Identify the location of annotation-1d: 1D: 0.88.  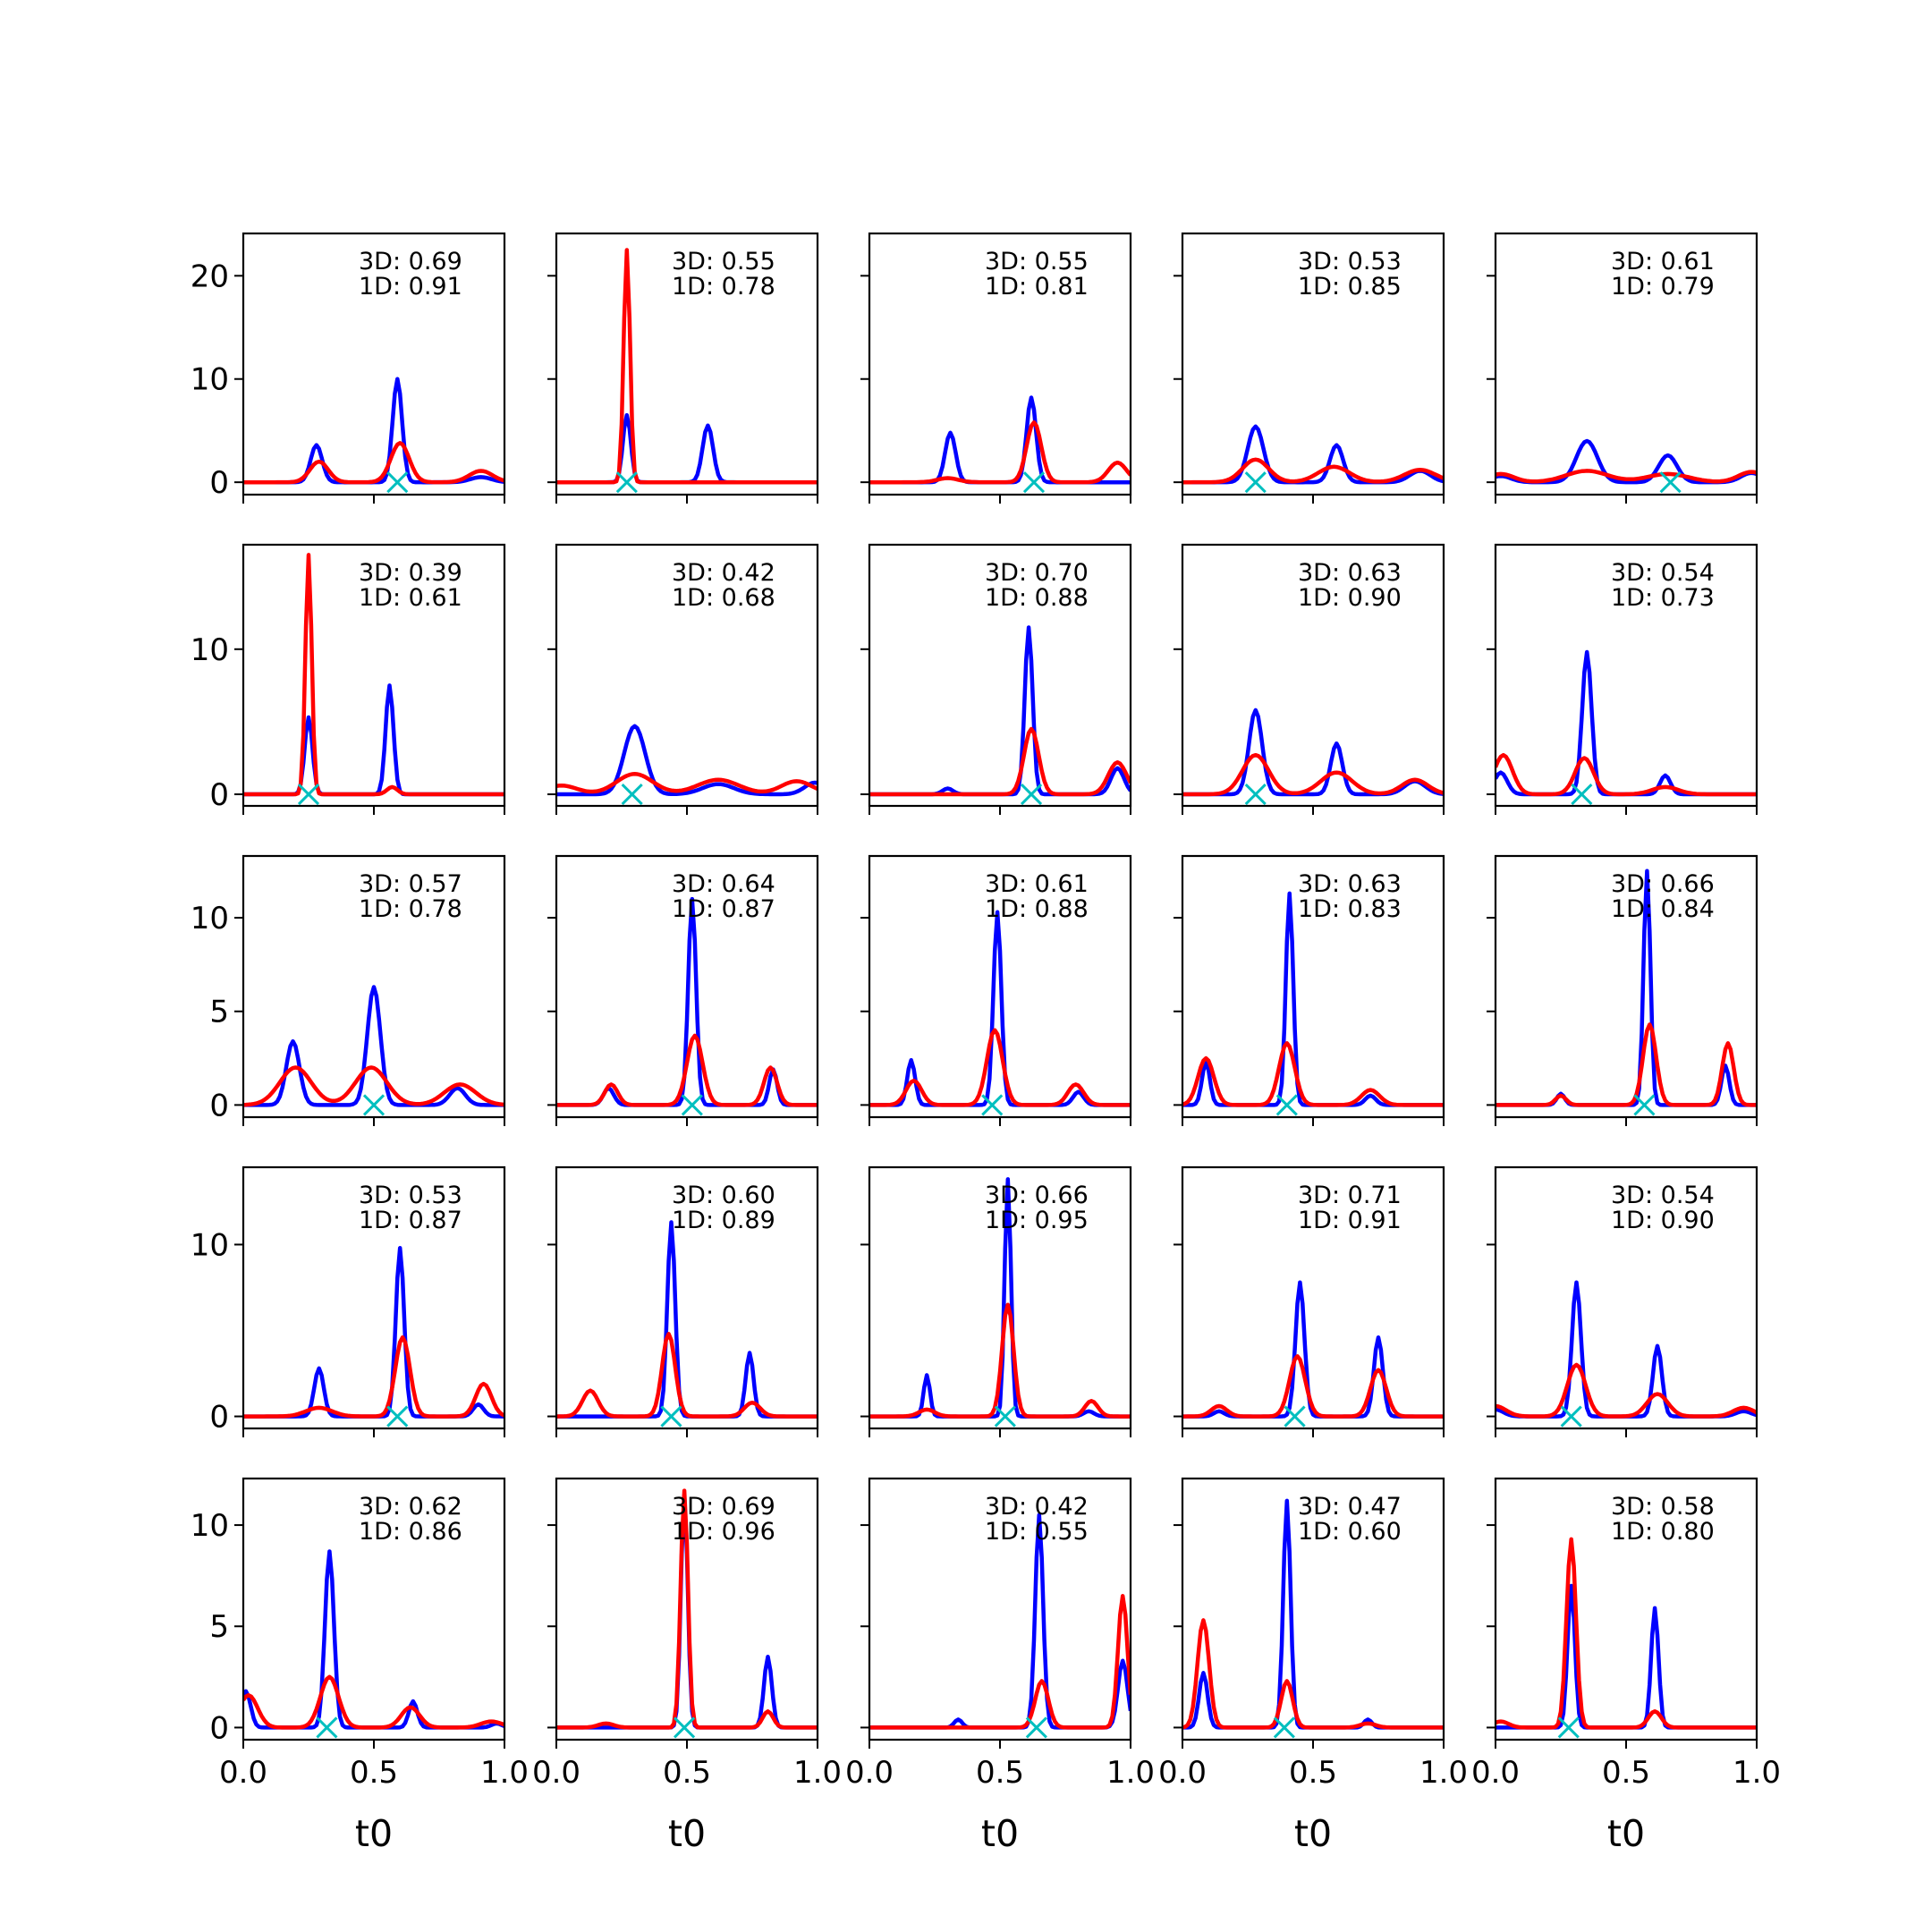
(1037, 598).